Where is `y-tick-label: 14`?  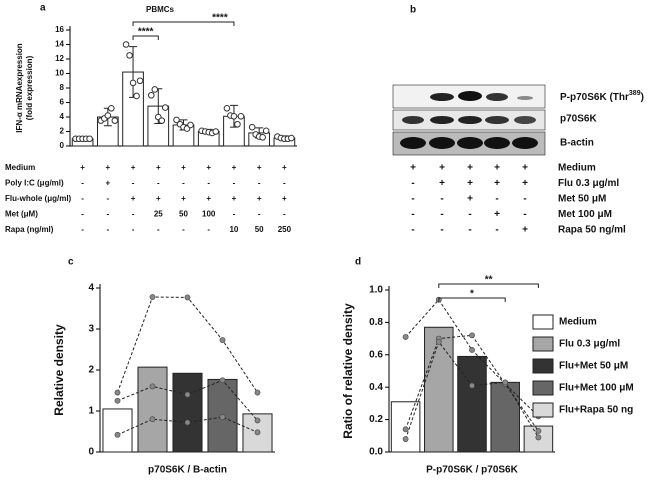 y-tick-label: 14 is located at coordinates (59, 44).